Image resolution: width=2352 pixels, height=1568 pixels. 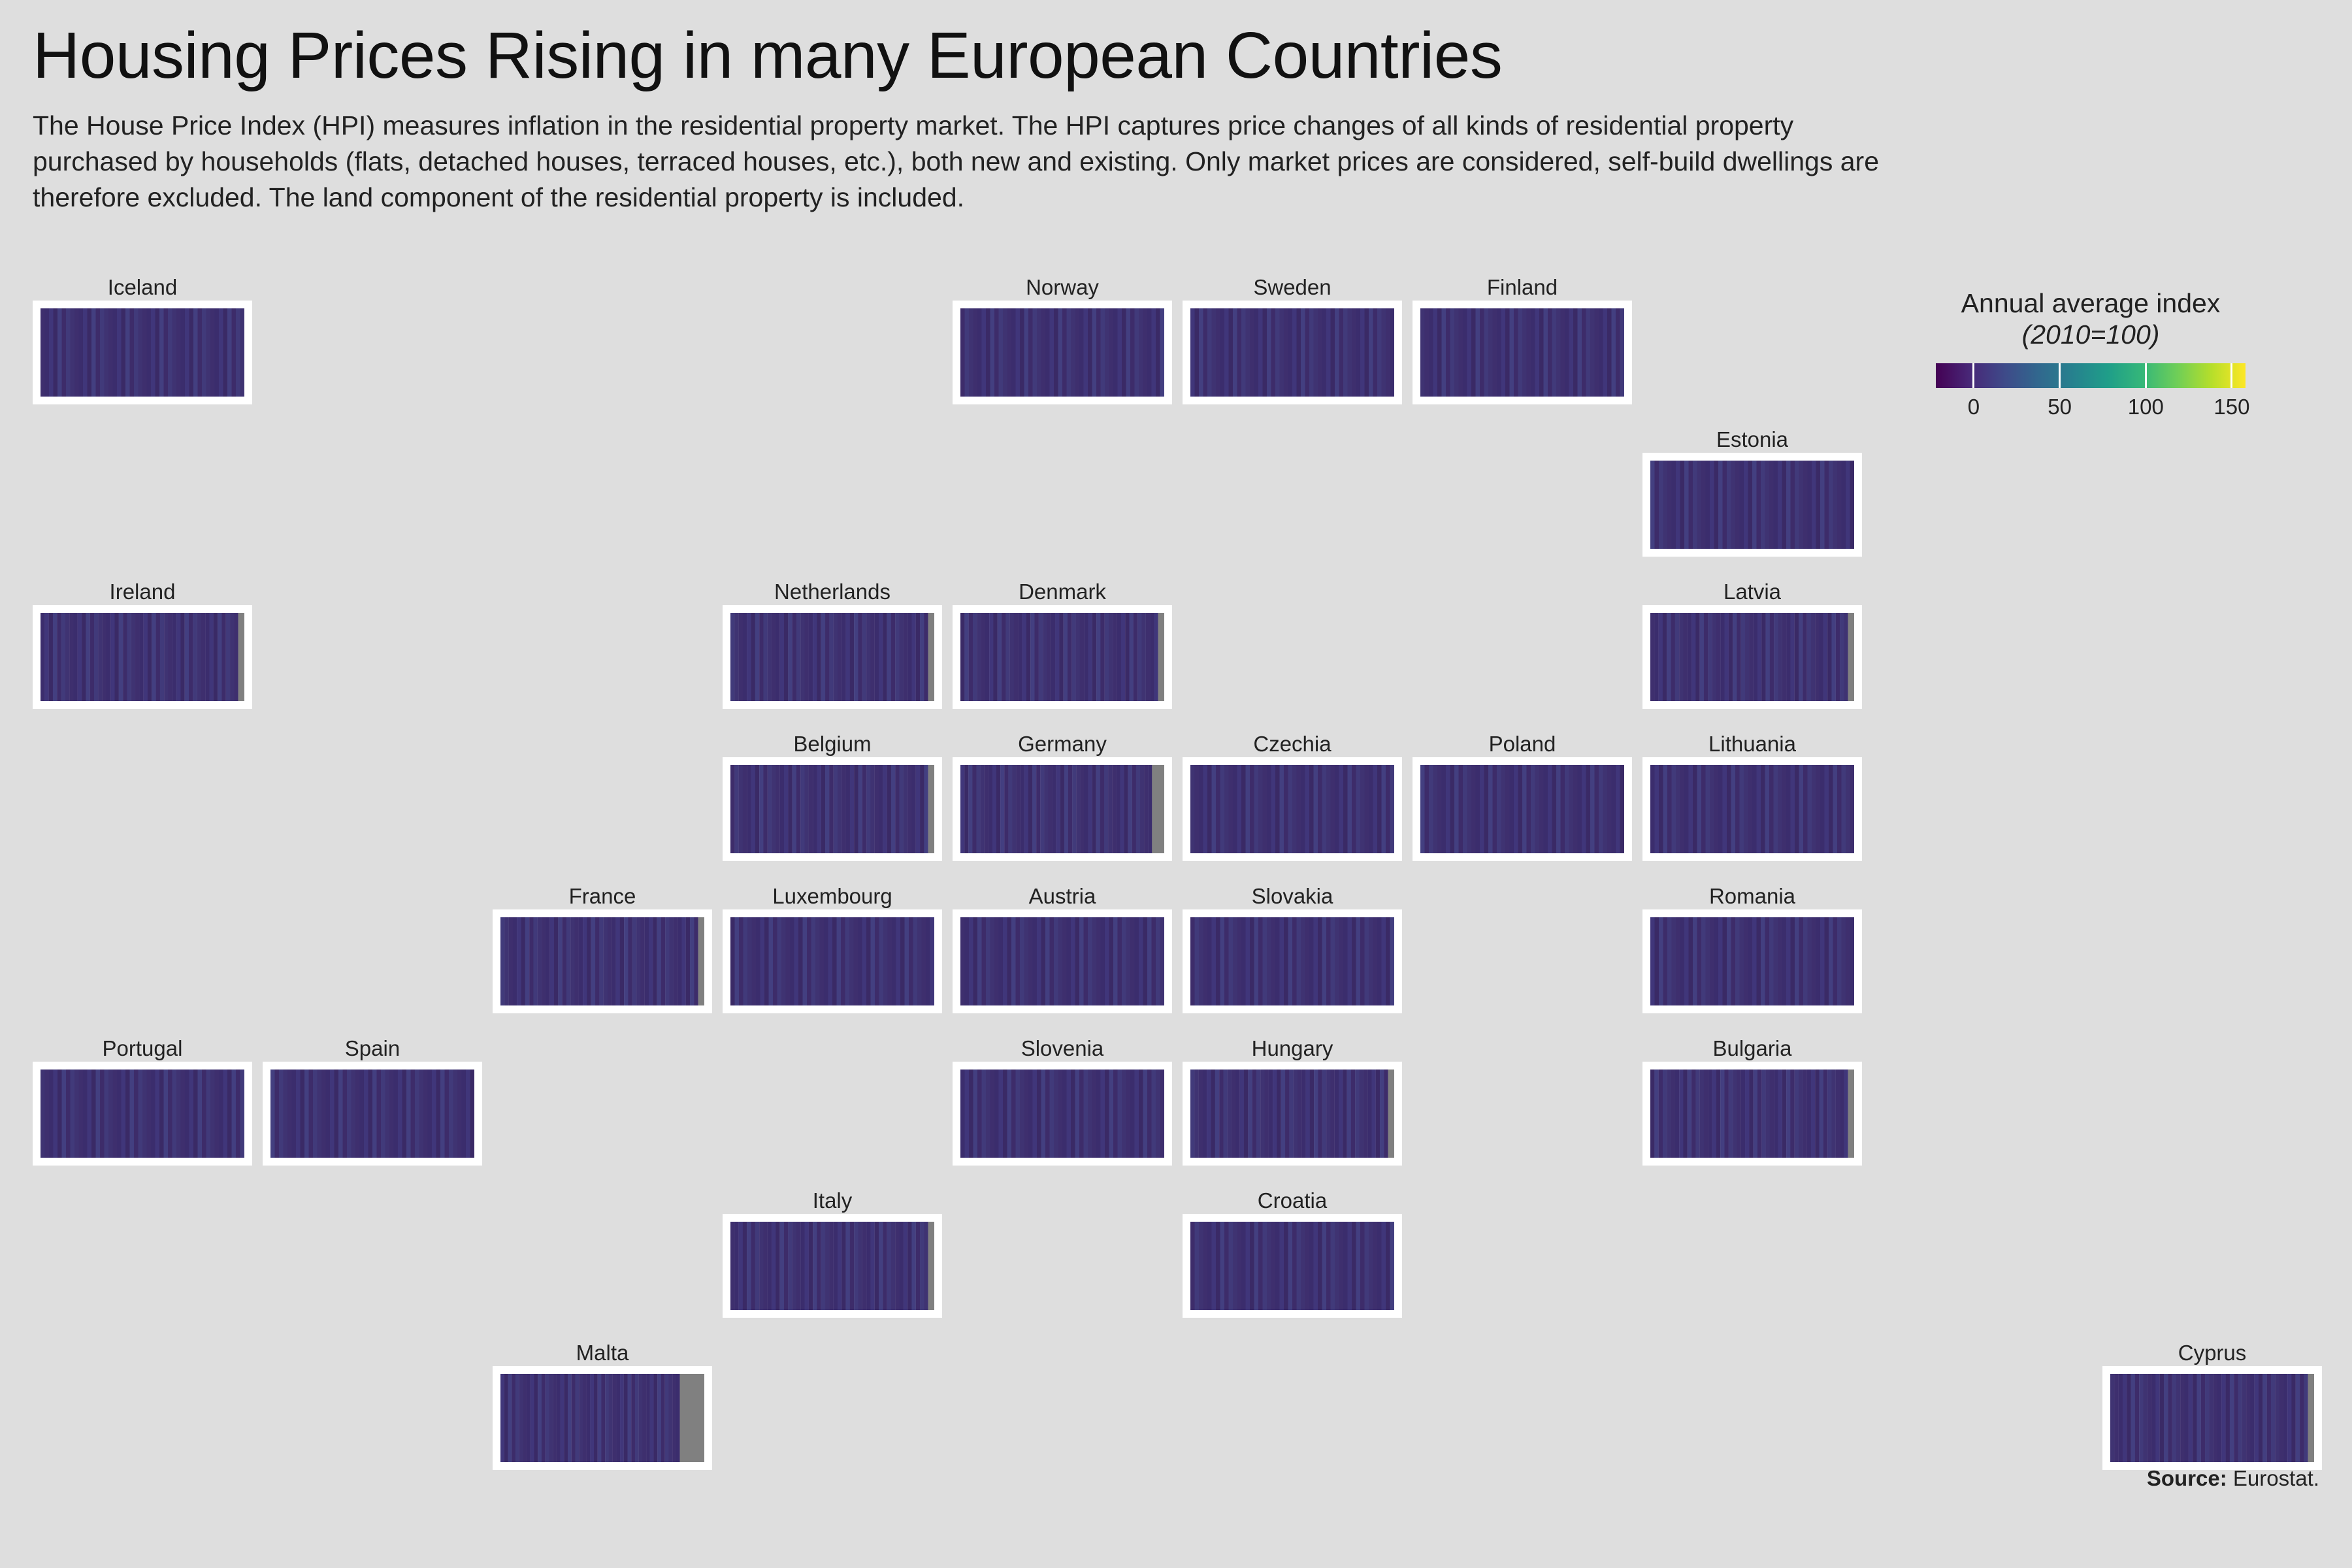 I want to click on tile-frame, so click(x=142, y=1114).